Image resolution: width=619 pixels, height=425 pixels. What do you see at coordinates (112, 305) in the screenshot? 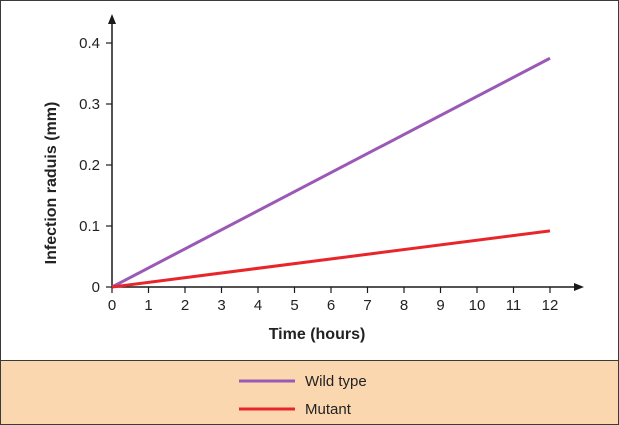
I see `x-tick-label: 0` at bounding box center [112, 305].